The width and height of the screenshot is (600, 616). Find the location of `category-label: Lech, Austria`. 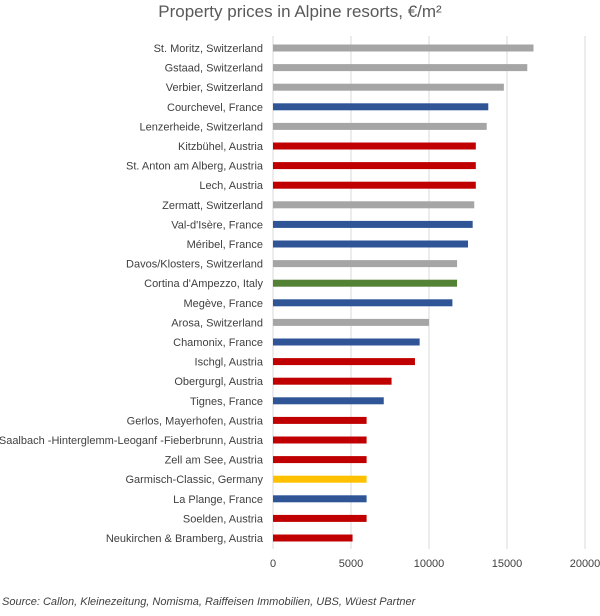

category-label: Lech, Austria is located at coordinates (231, 186).